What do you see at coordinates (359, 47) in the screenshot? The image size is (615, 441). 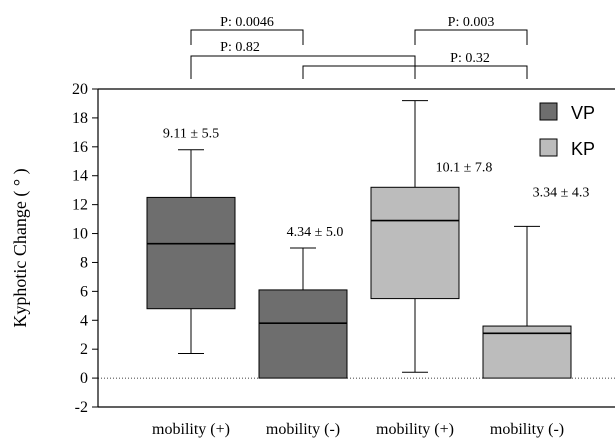 I see `significance-brackets: P: 0.0046 P: 0.003 P: 0.82 P: 0.32` at bounding box center [359, 47].